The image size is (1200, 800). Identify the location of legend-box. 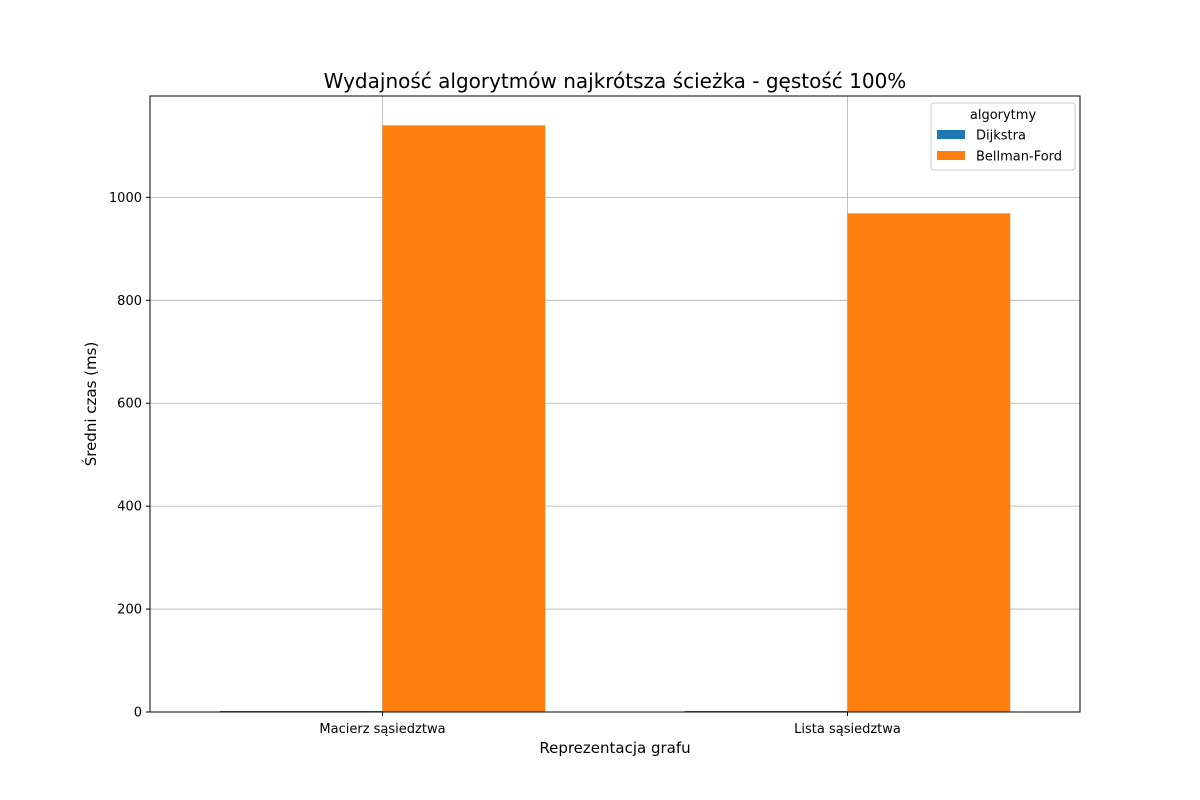
(1003, 136).